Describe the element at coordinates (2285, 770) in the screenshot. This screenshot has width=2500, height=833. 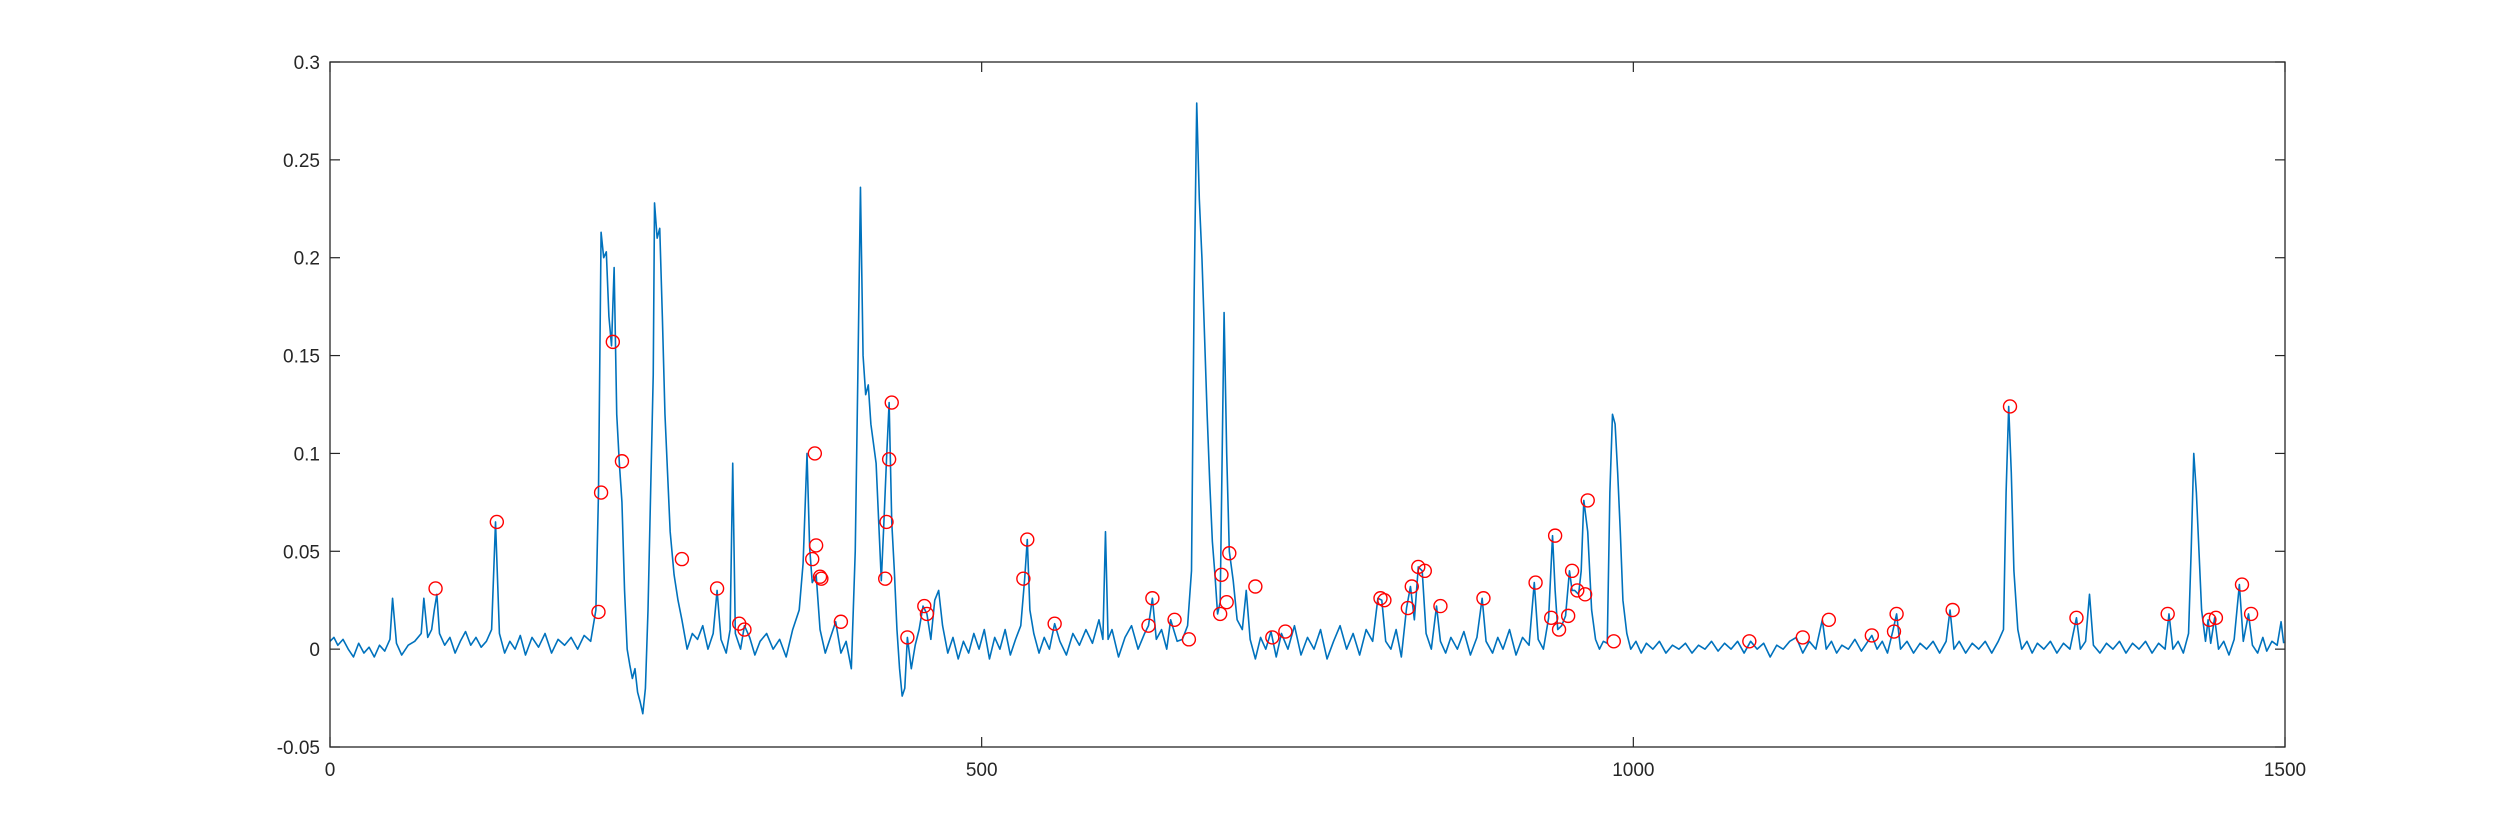
I see `x-tick-label-3: 1500` at that location.